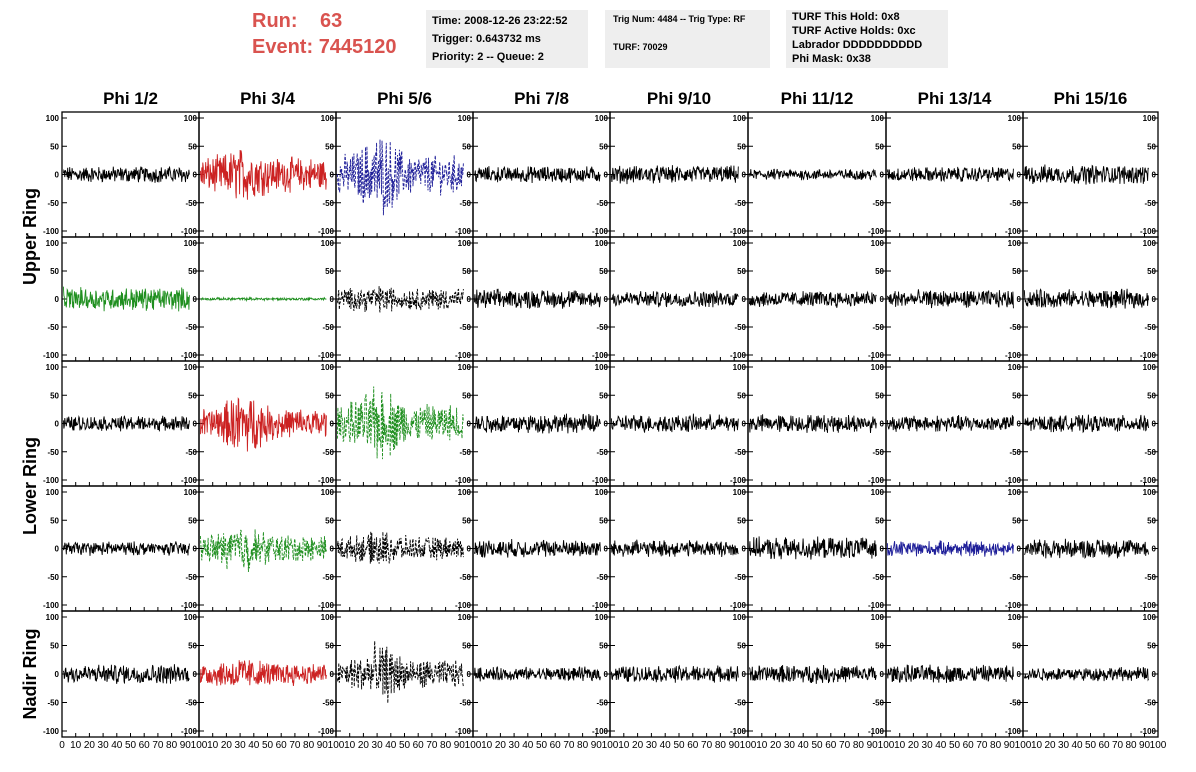  I want to click on panel-r3-c7: -100 -50 0 50 100, so click(954, 423).